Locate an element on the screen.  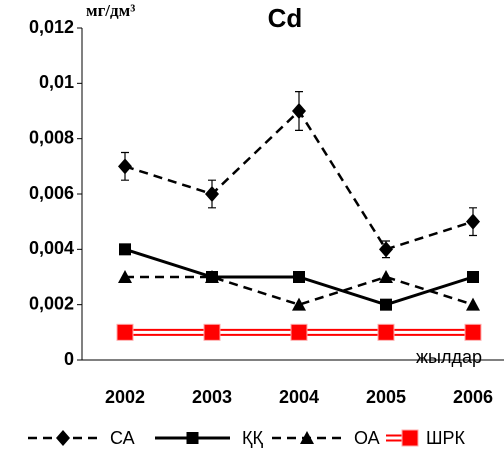
y-tick-label: 0 is located at coordinates (69, 359).